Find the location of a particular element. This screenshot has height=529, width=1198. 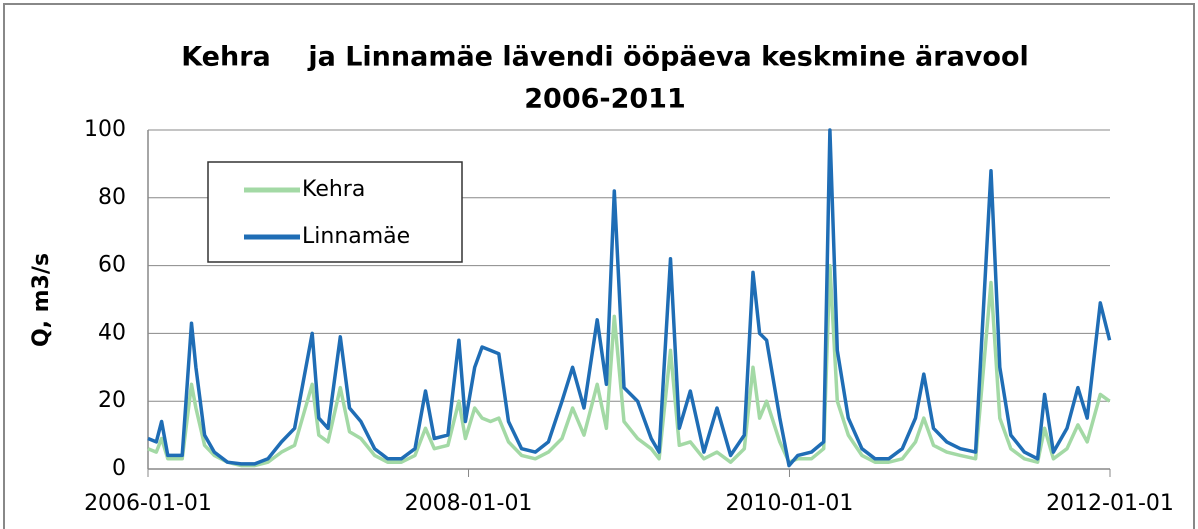

legend-label: Linnamäe is located at coordinates (356, 236).